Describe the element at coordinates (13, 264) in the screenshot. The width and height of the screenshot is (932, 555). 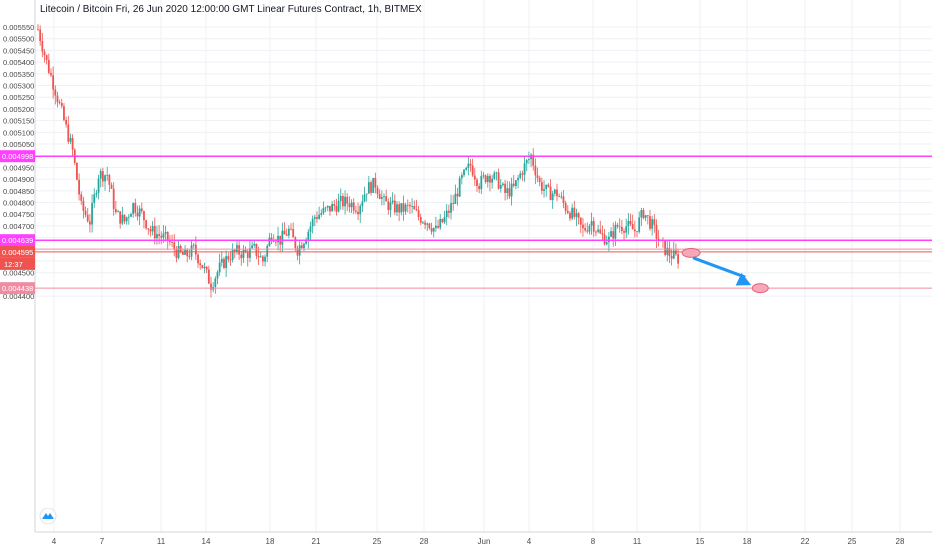
I see `countdown-label: 12:37` at that location.